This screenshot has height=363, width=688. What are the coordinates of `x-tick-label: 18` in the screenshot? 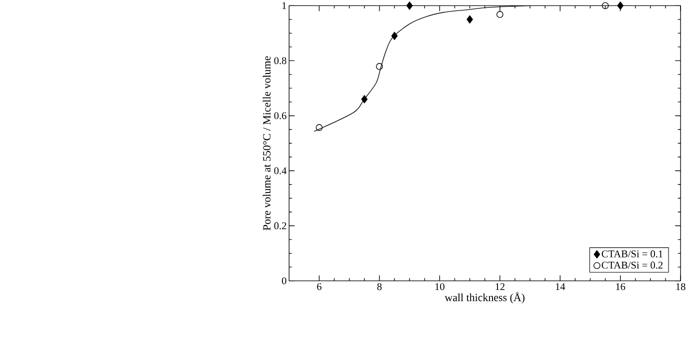 It's located at (681, 286).